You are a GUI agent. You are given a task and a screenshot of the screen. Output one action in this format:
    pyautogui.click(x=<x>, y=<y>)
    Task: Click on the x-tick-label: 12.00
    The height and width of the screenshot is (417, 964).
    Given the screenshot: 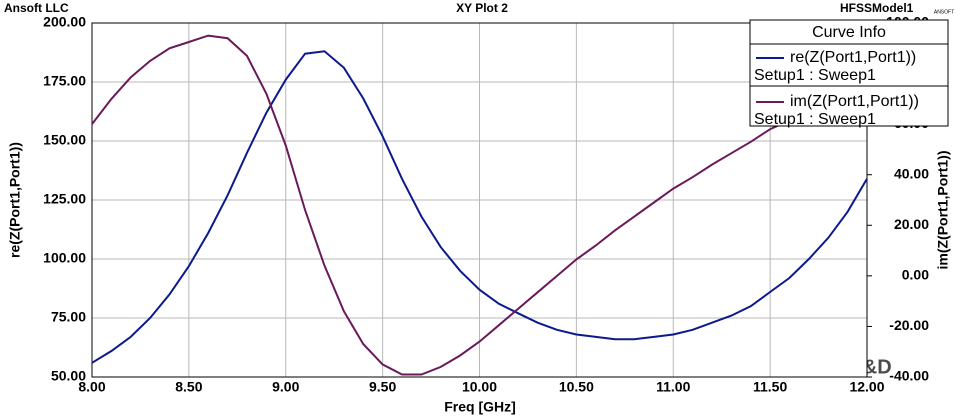 What is the action you would take?
    pyautogui.click(x=866, y=387)
    